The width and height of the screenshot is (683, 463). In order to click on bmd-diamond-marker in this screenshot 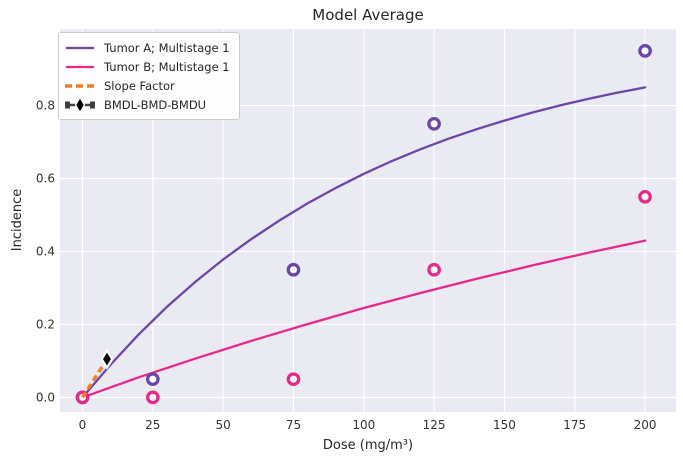, I will do `click(107, 359)`.